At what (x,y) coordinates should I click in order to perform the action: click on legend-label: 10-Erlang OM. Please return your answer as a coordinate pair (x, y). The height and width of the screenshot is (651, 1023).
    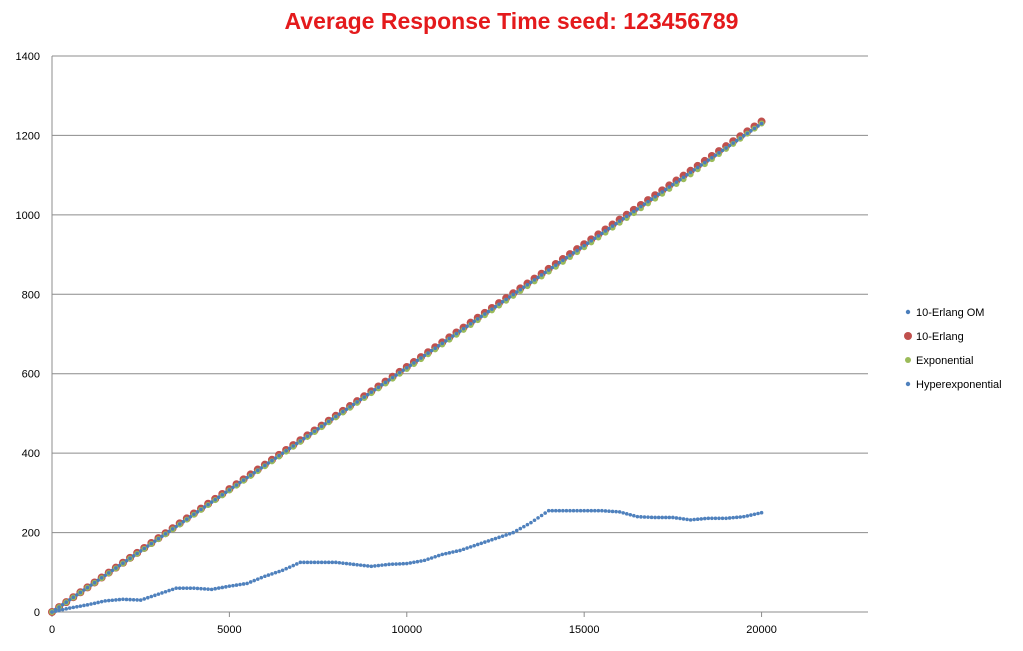
    Looking at the image, I should click on (950, 313).